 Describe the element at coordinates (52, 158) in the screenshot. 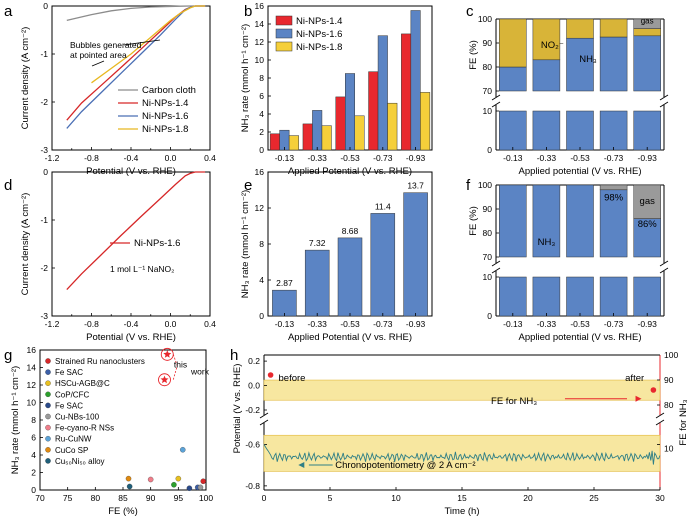

I see `x-tick-label-a: -1.2` at that location.